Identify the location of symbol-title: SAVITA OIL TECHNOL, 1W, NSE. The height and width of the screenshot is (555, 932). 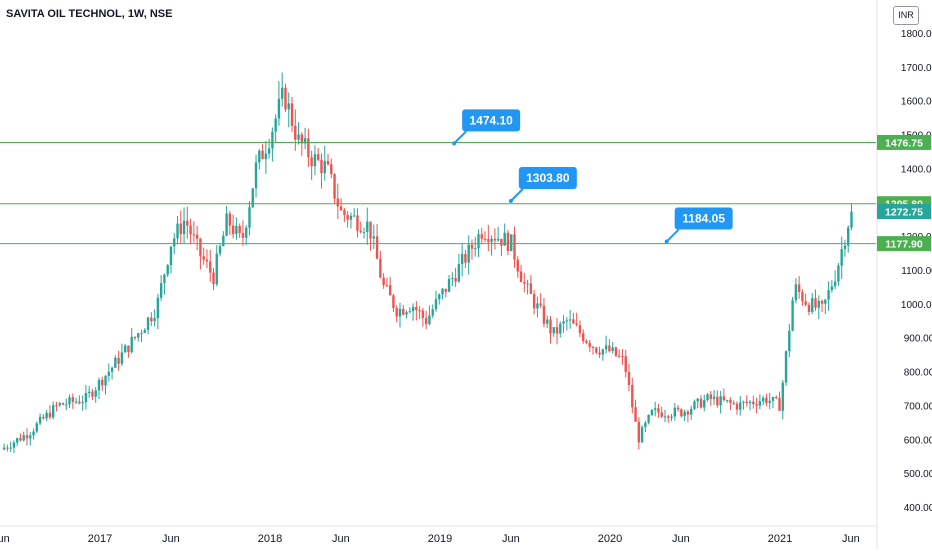
(89, 14).